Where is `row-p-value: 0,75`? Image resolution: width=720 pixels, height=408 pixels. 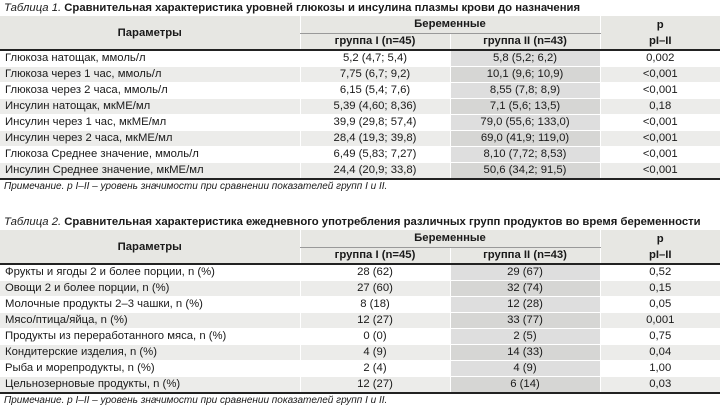 row-p-value: 0,75 is located at coordinates (659, 335).